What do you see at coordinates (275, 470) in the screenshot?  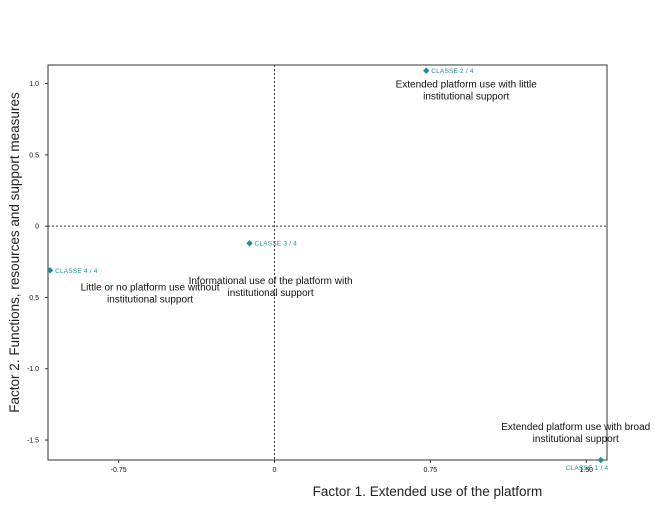 I see `x-tick-label: 0` at bounding box center [275, 470].